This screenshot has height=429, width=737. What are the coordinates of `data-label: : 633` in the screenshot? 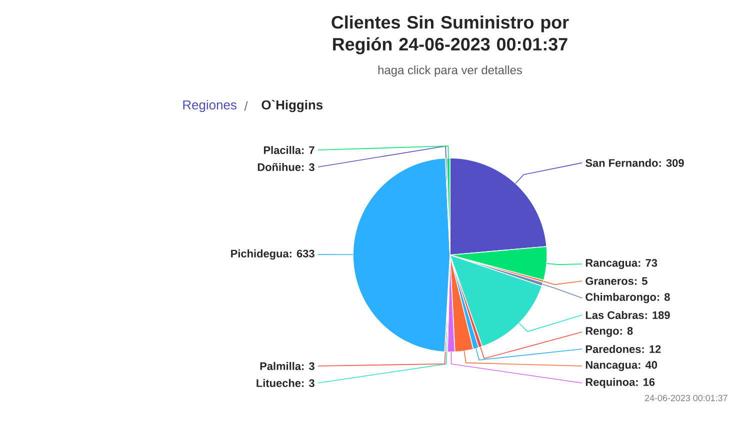 It's located at (302, 254).